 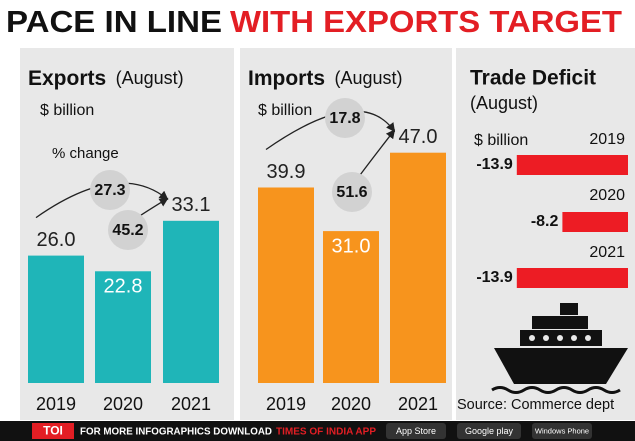 I want to click on title-right: WITH EXPORTS TARGET, so click(x=426, y=21).